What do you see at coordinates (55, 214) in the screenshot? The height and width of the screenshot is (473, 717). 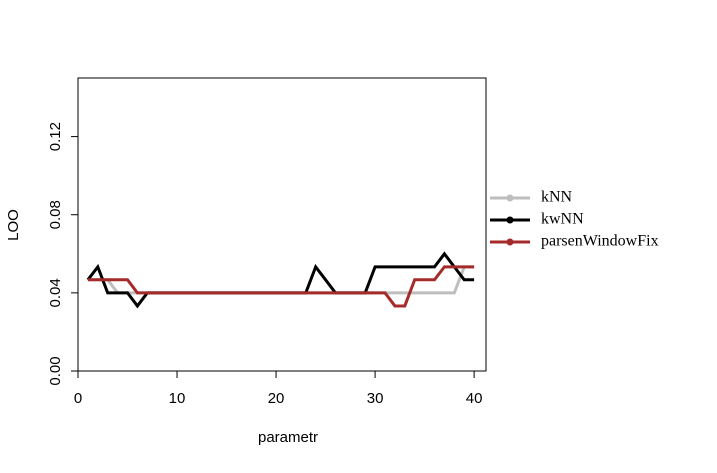 I see `y-tick-label: 0.08` at bounding box center [55, 214].